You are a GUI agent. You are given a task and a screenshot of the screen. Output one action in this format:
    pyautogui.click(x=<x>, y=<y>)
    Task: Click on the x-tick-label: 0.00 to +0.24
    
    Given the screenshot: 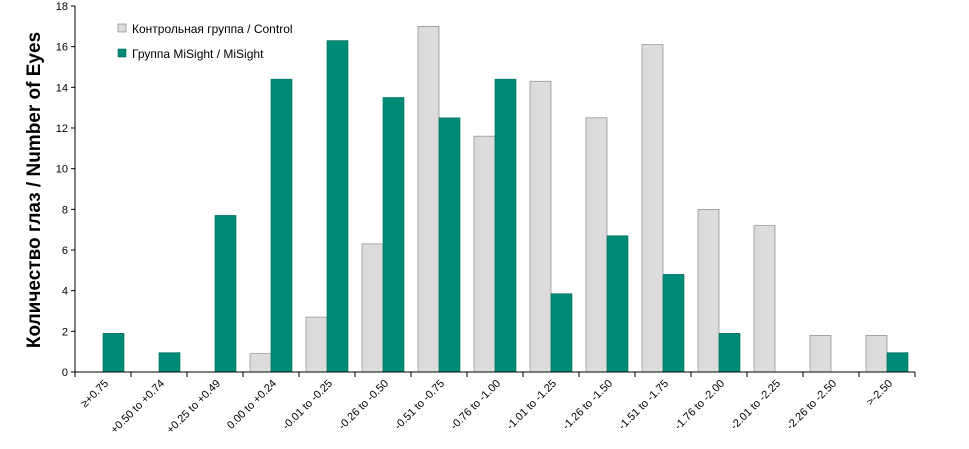 What is the action you would take?
    pyautogui.click(x=252, y=405)
    